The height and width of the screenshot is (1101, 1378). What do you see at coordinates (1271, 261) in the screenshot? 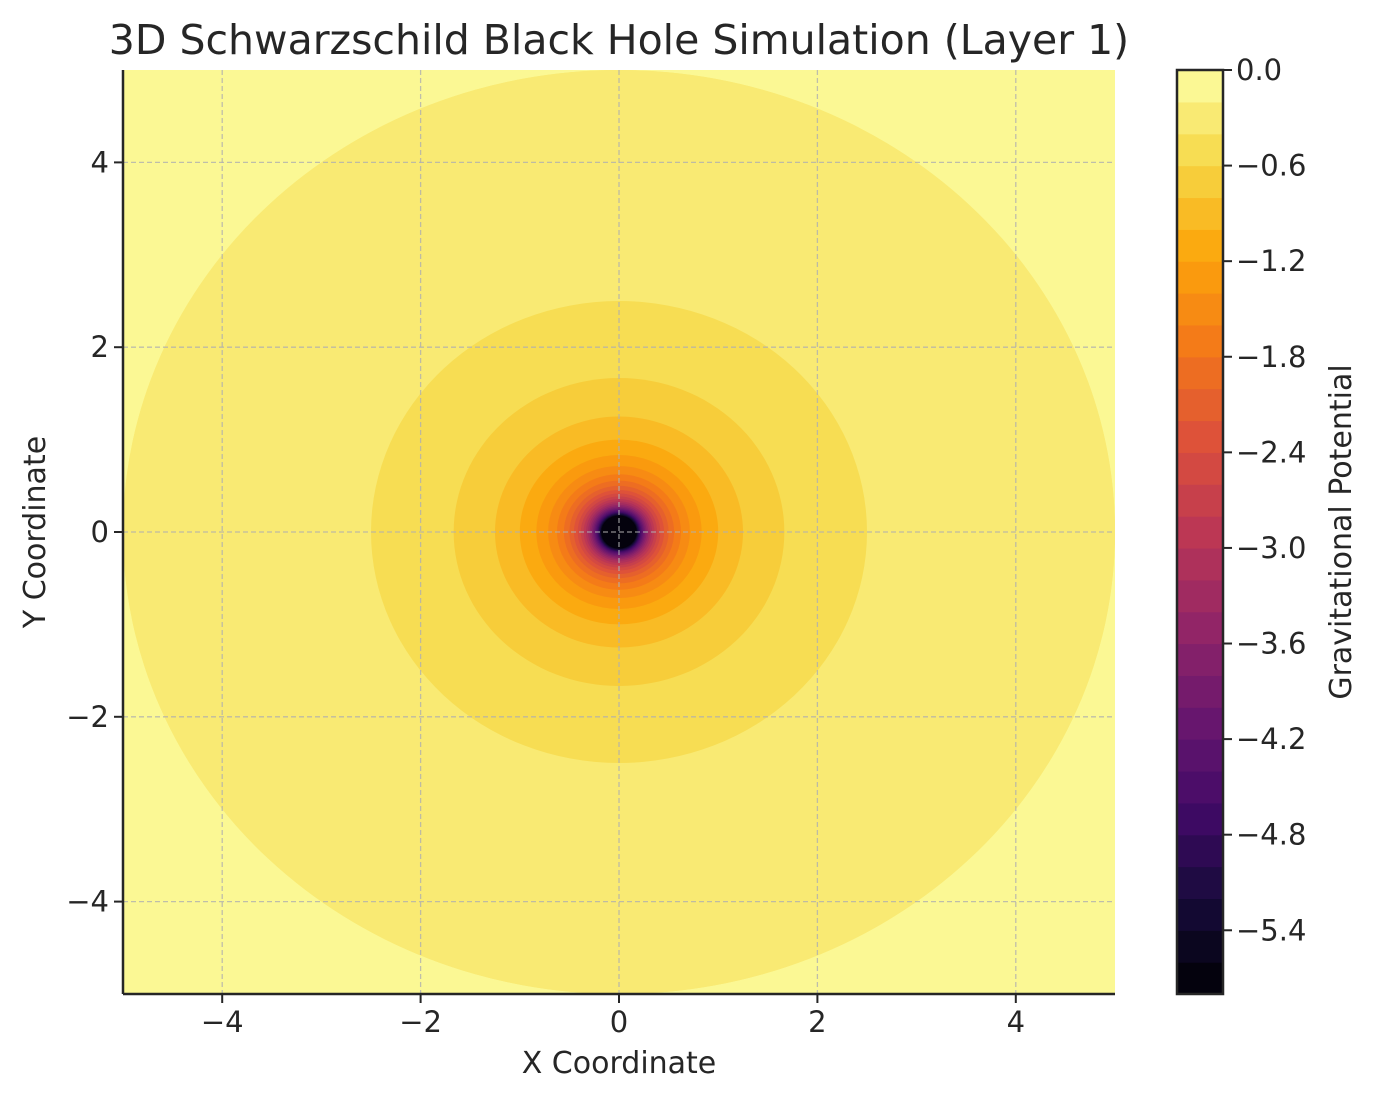
I see `colorbar-tick-label: −1.2` at bounding box center [1271, 261].